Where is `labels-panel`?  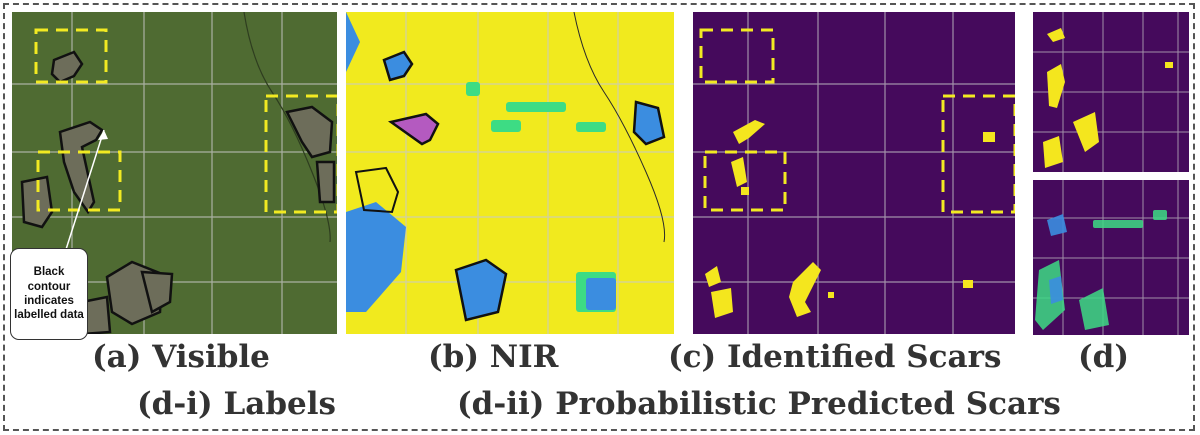
labels-panel is located at coordinates (1111, 92).